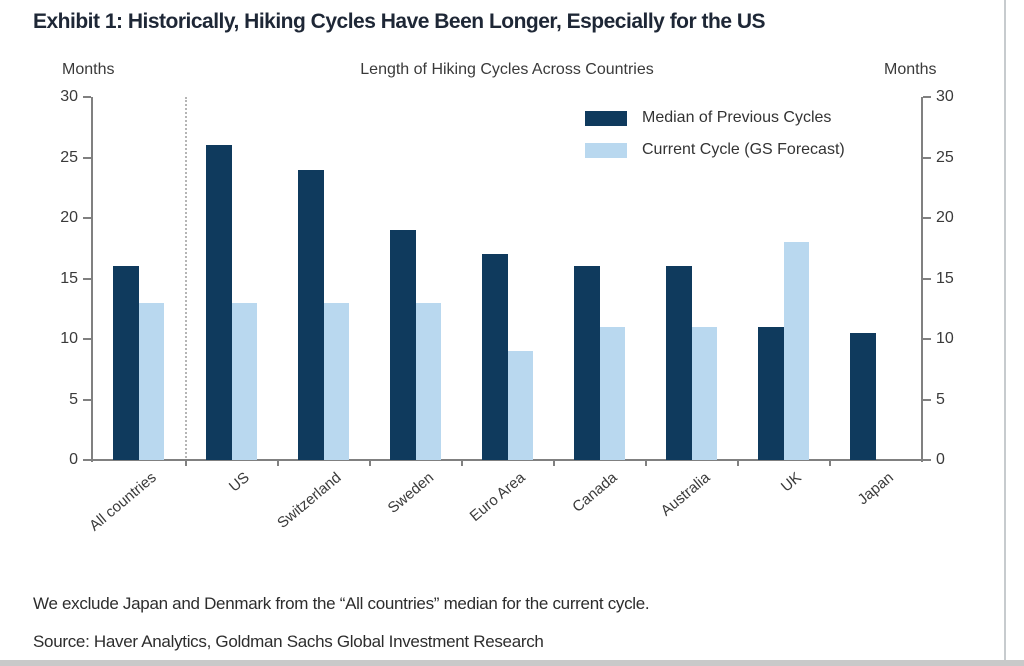 The height and width of the screenshot is (666, 1024). I want to click on legend-label-current-cycle: Current Cycle (GS Forecast), so click(743, 149).